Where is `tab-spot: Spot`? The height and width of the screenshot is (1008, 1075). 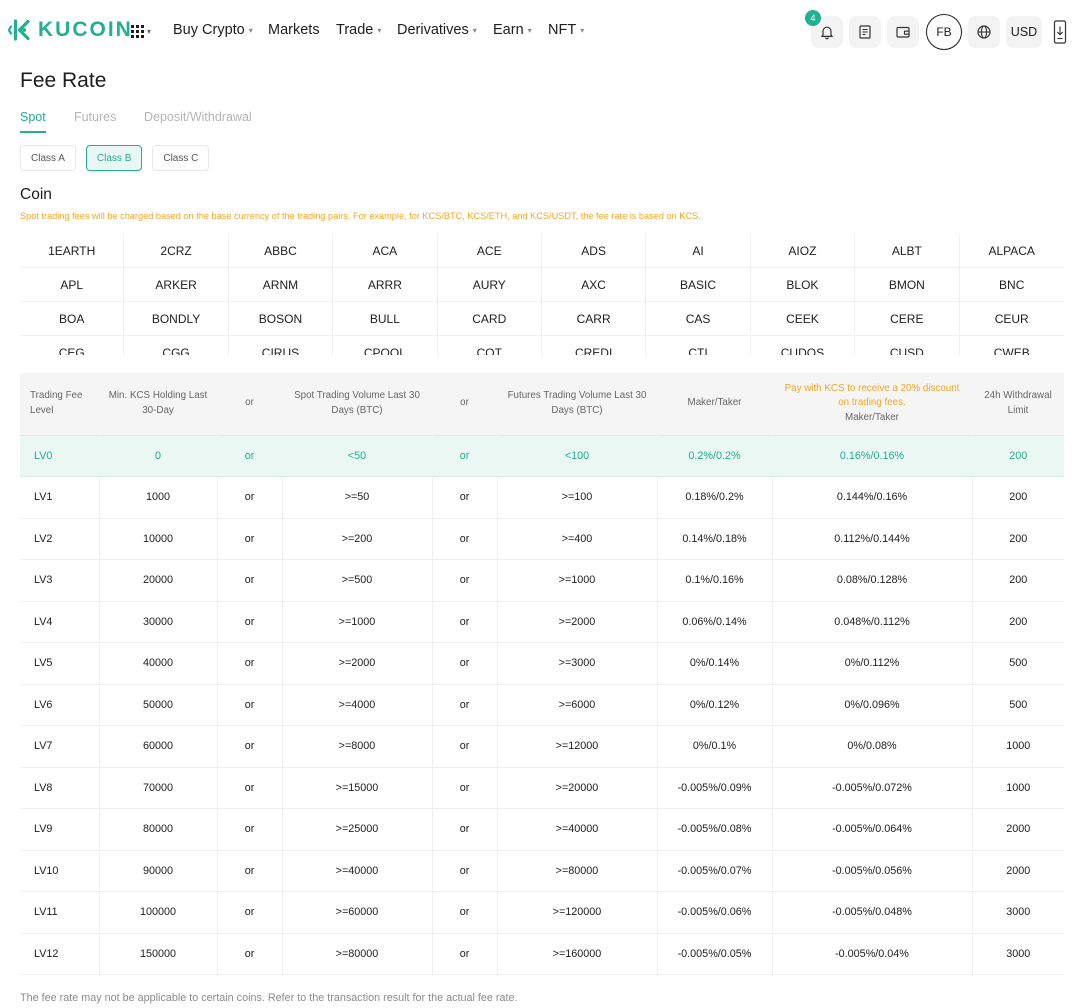 tab-spot: Spot is located at coordinates (33, 121).